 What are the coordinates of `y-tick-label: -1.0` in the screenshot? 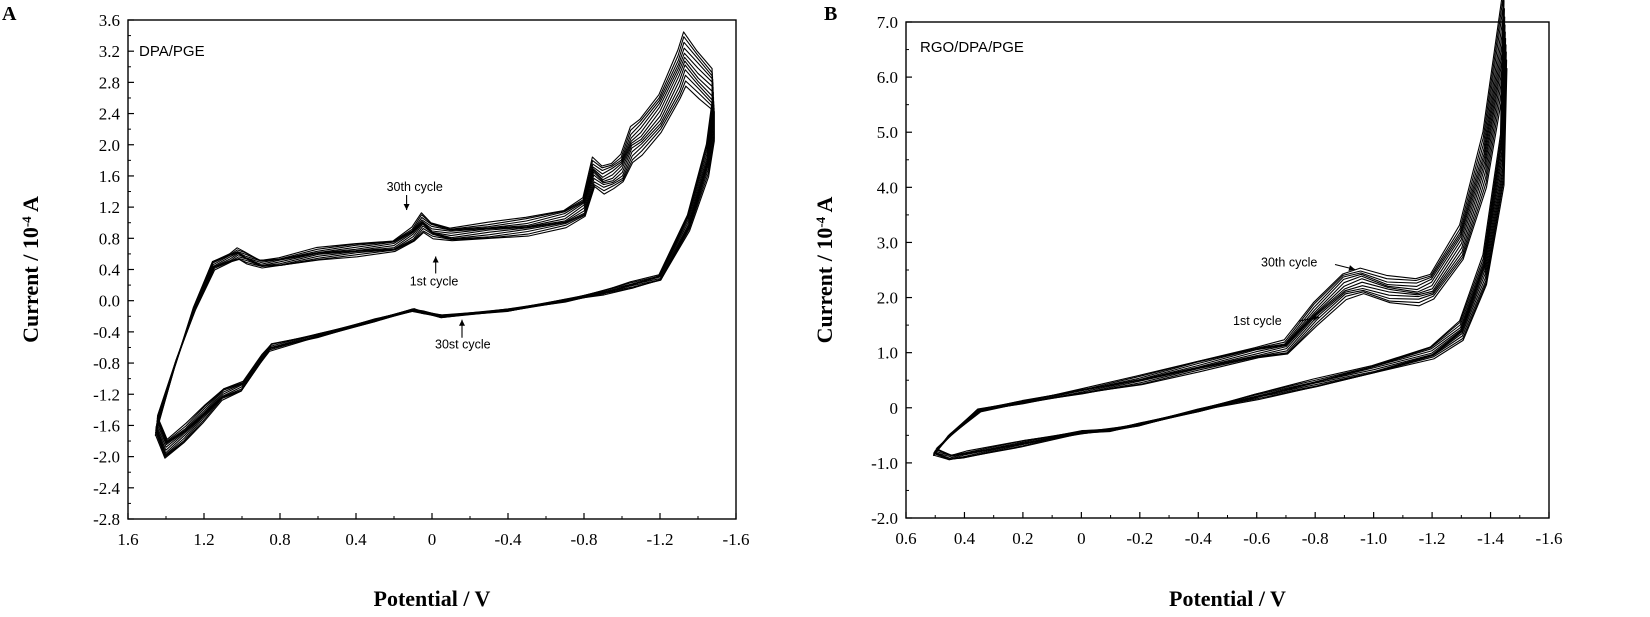 It's located at (884, 463).